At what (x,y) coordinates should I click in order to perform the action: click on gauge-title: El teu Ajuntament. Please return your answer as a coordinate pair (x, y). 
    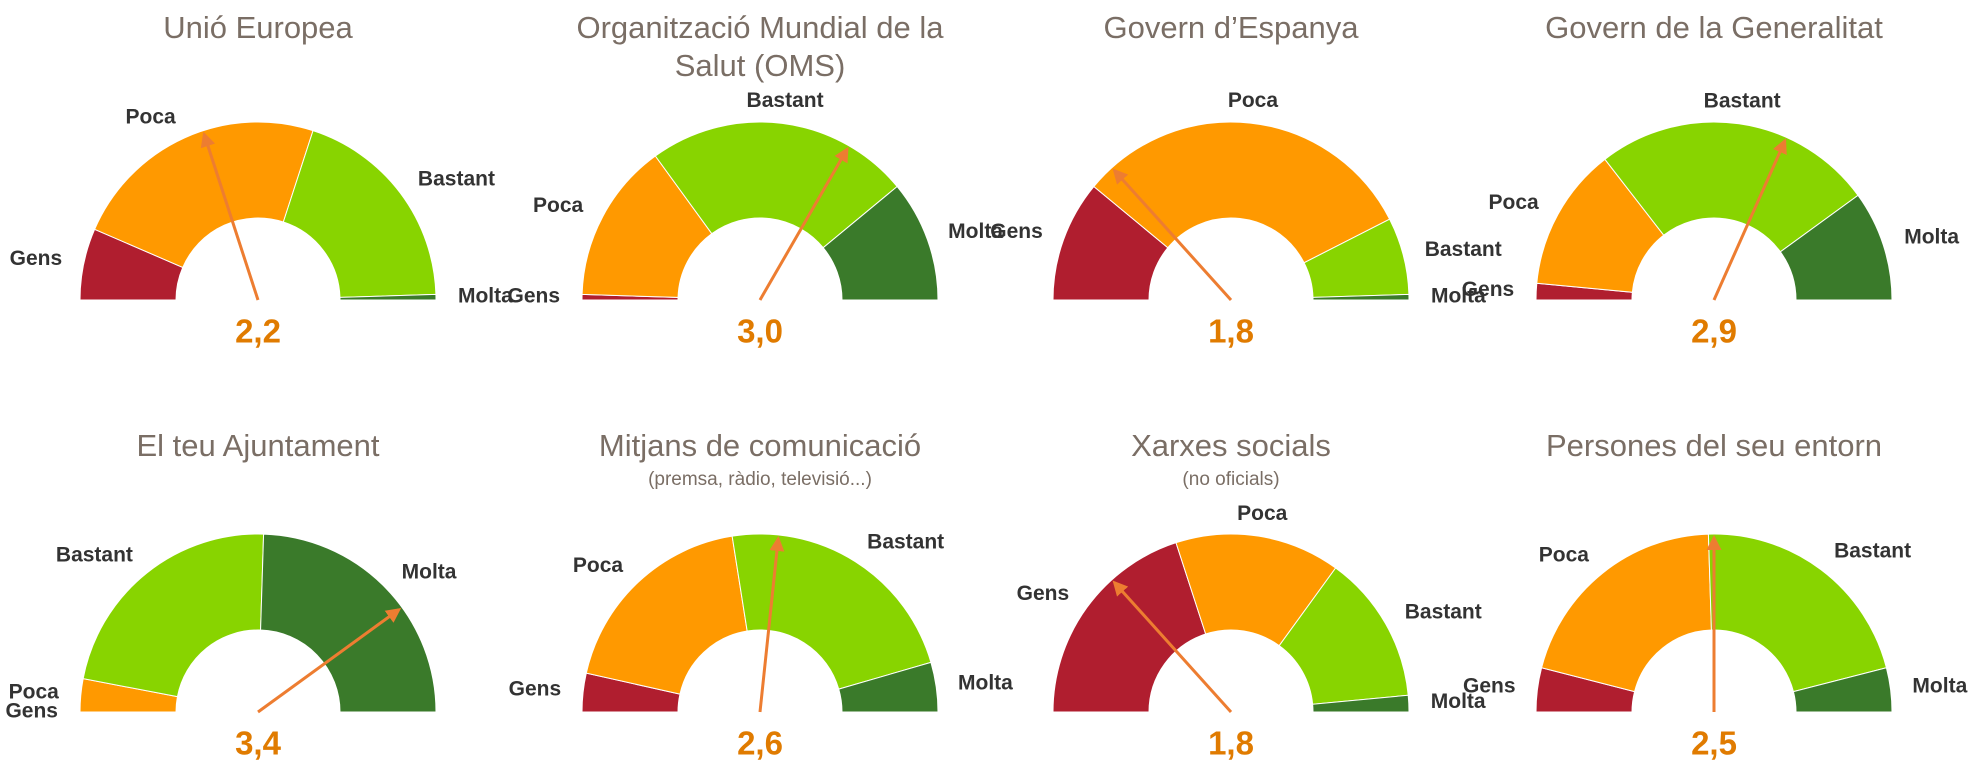
    Looking at the image, I should click on (258, 445).